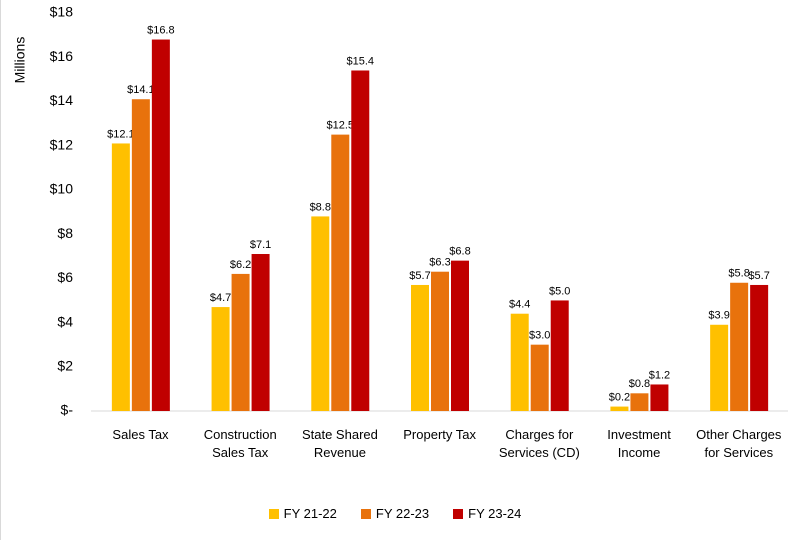 The image size is (788, 540). I want to click on y-tick-label: $16, so click(62, 56).